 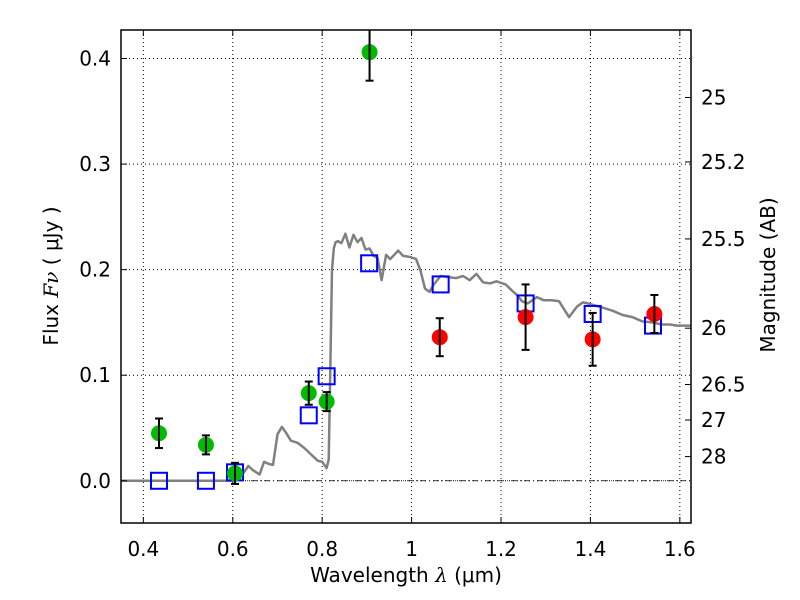 I want to click on y2-tick-label: 25.5, so click(x=723, y=239).